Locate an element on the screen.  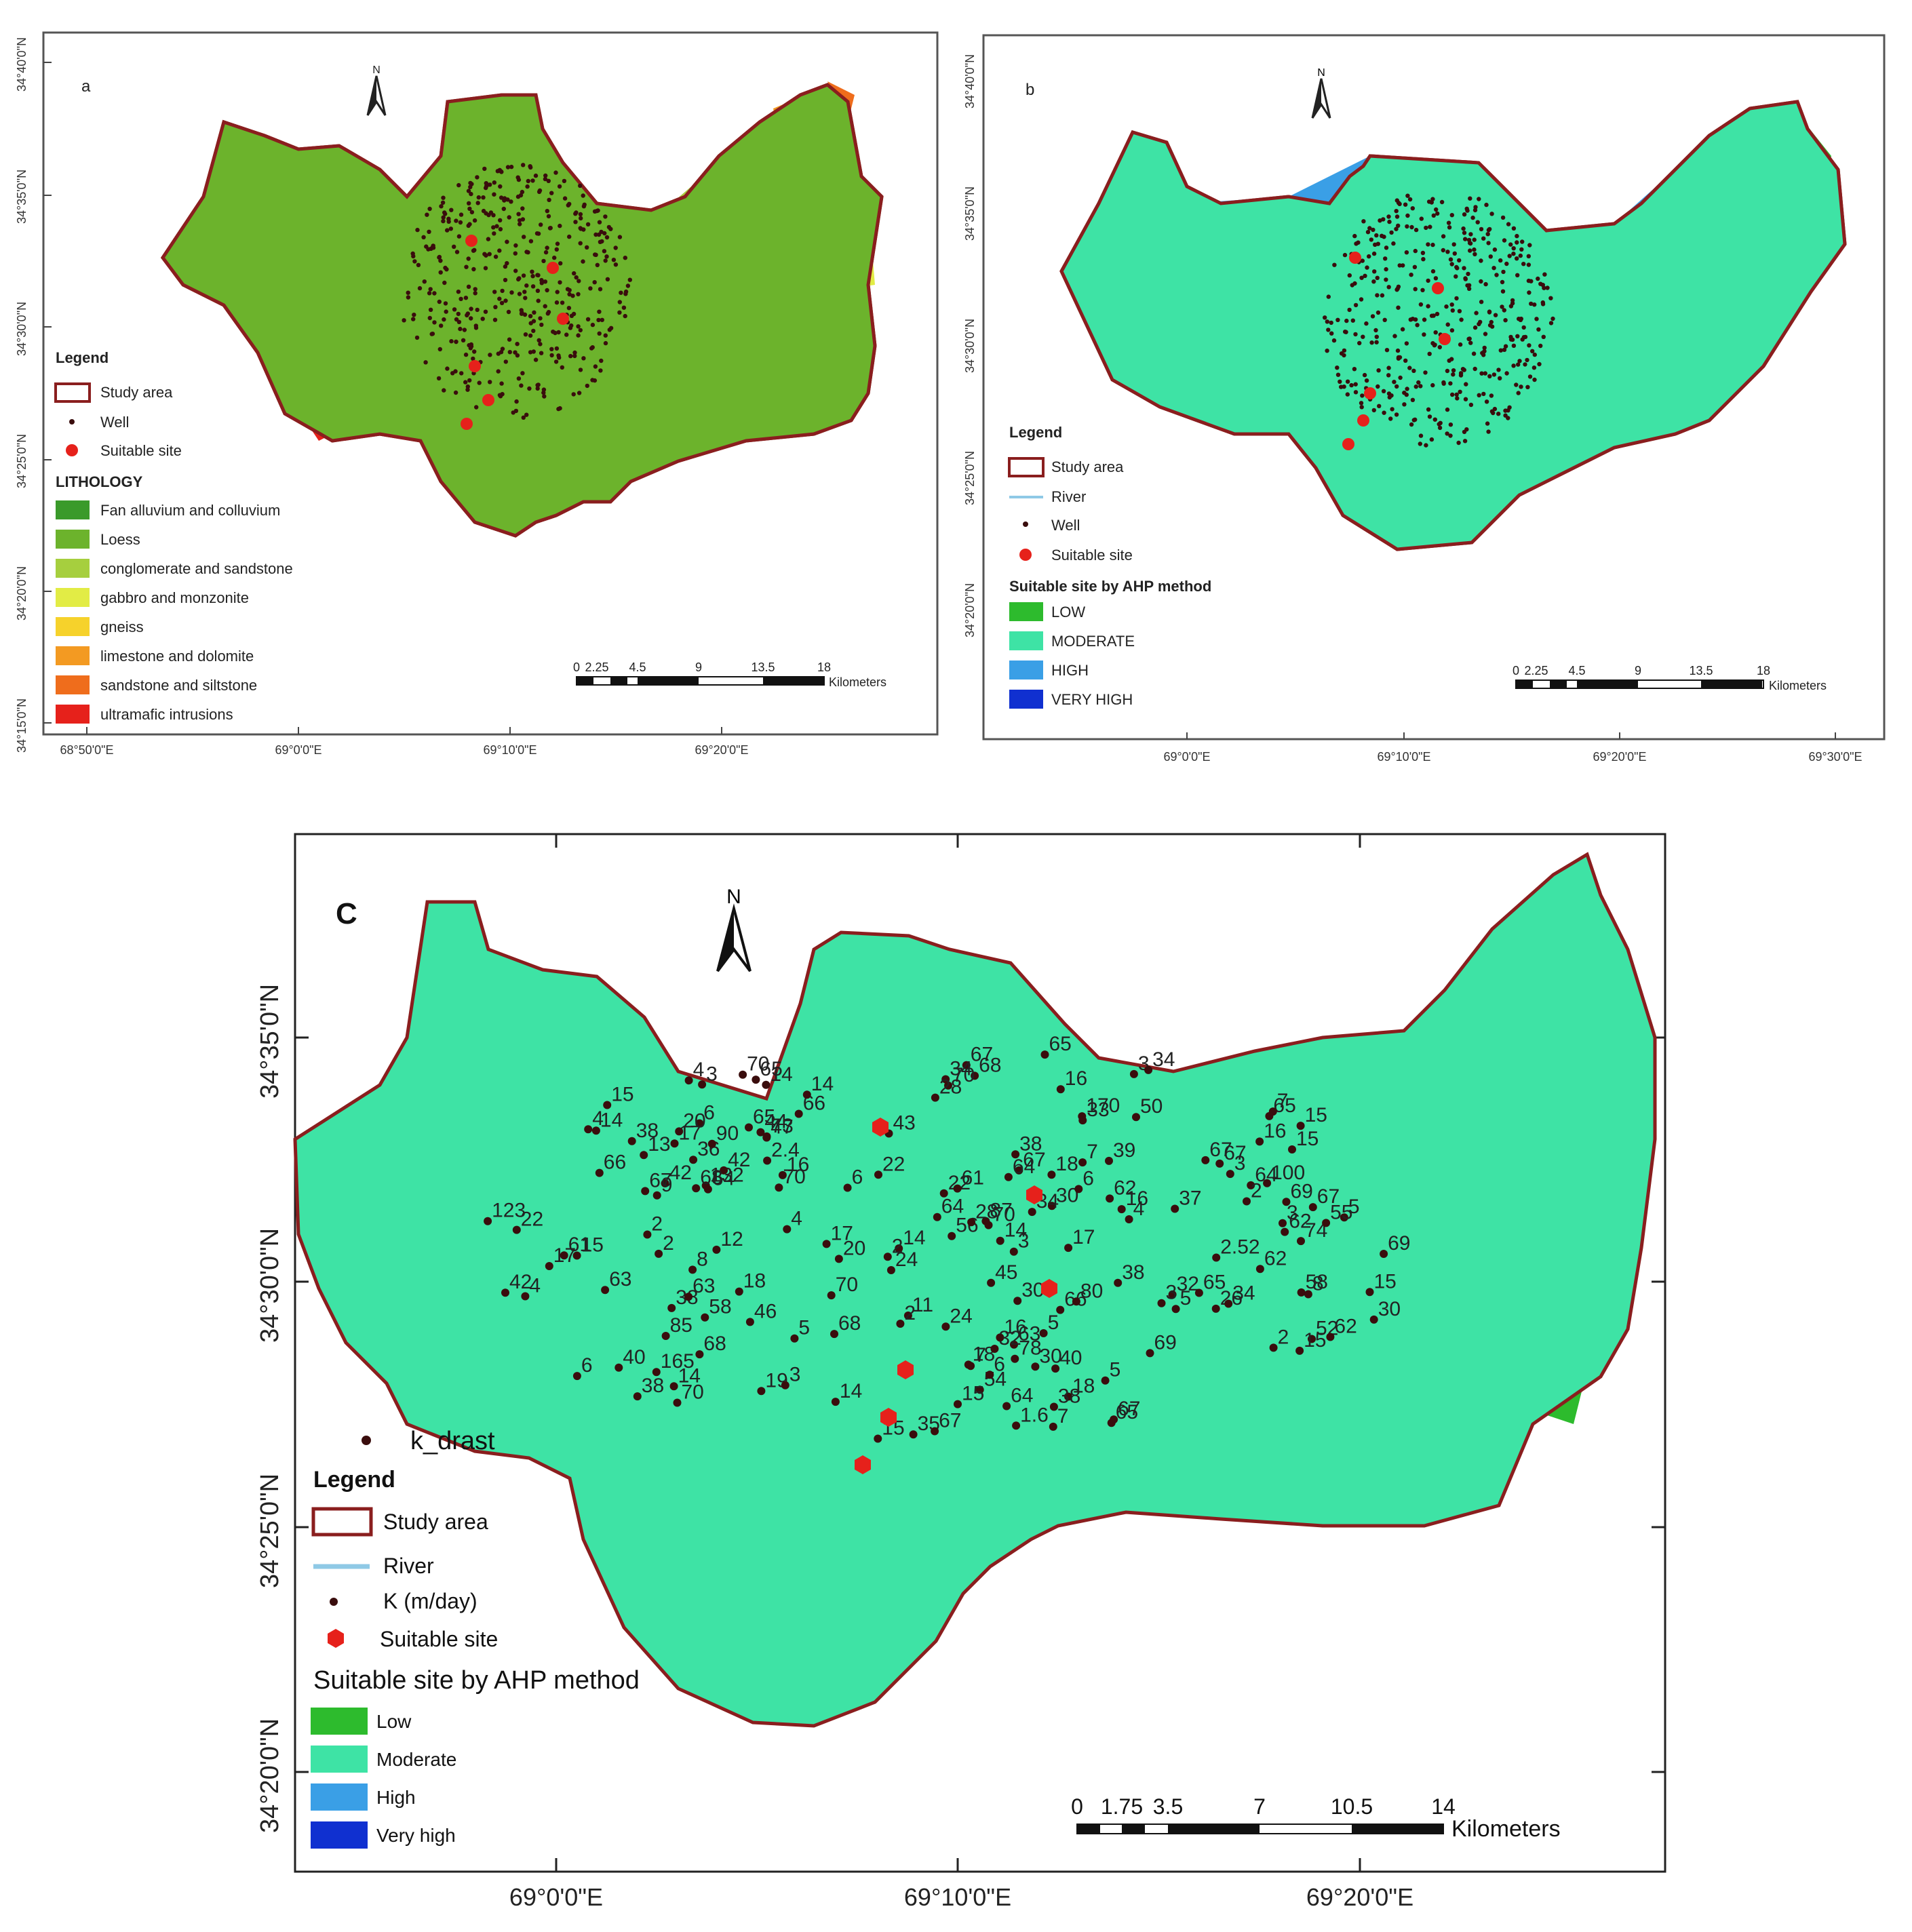
k-point: 50 is located at coordinates (1147, 1108).